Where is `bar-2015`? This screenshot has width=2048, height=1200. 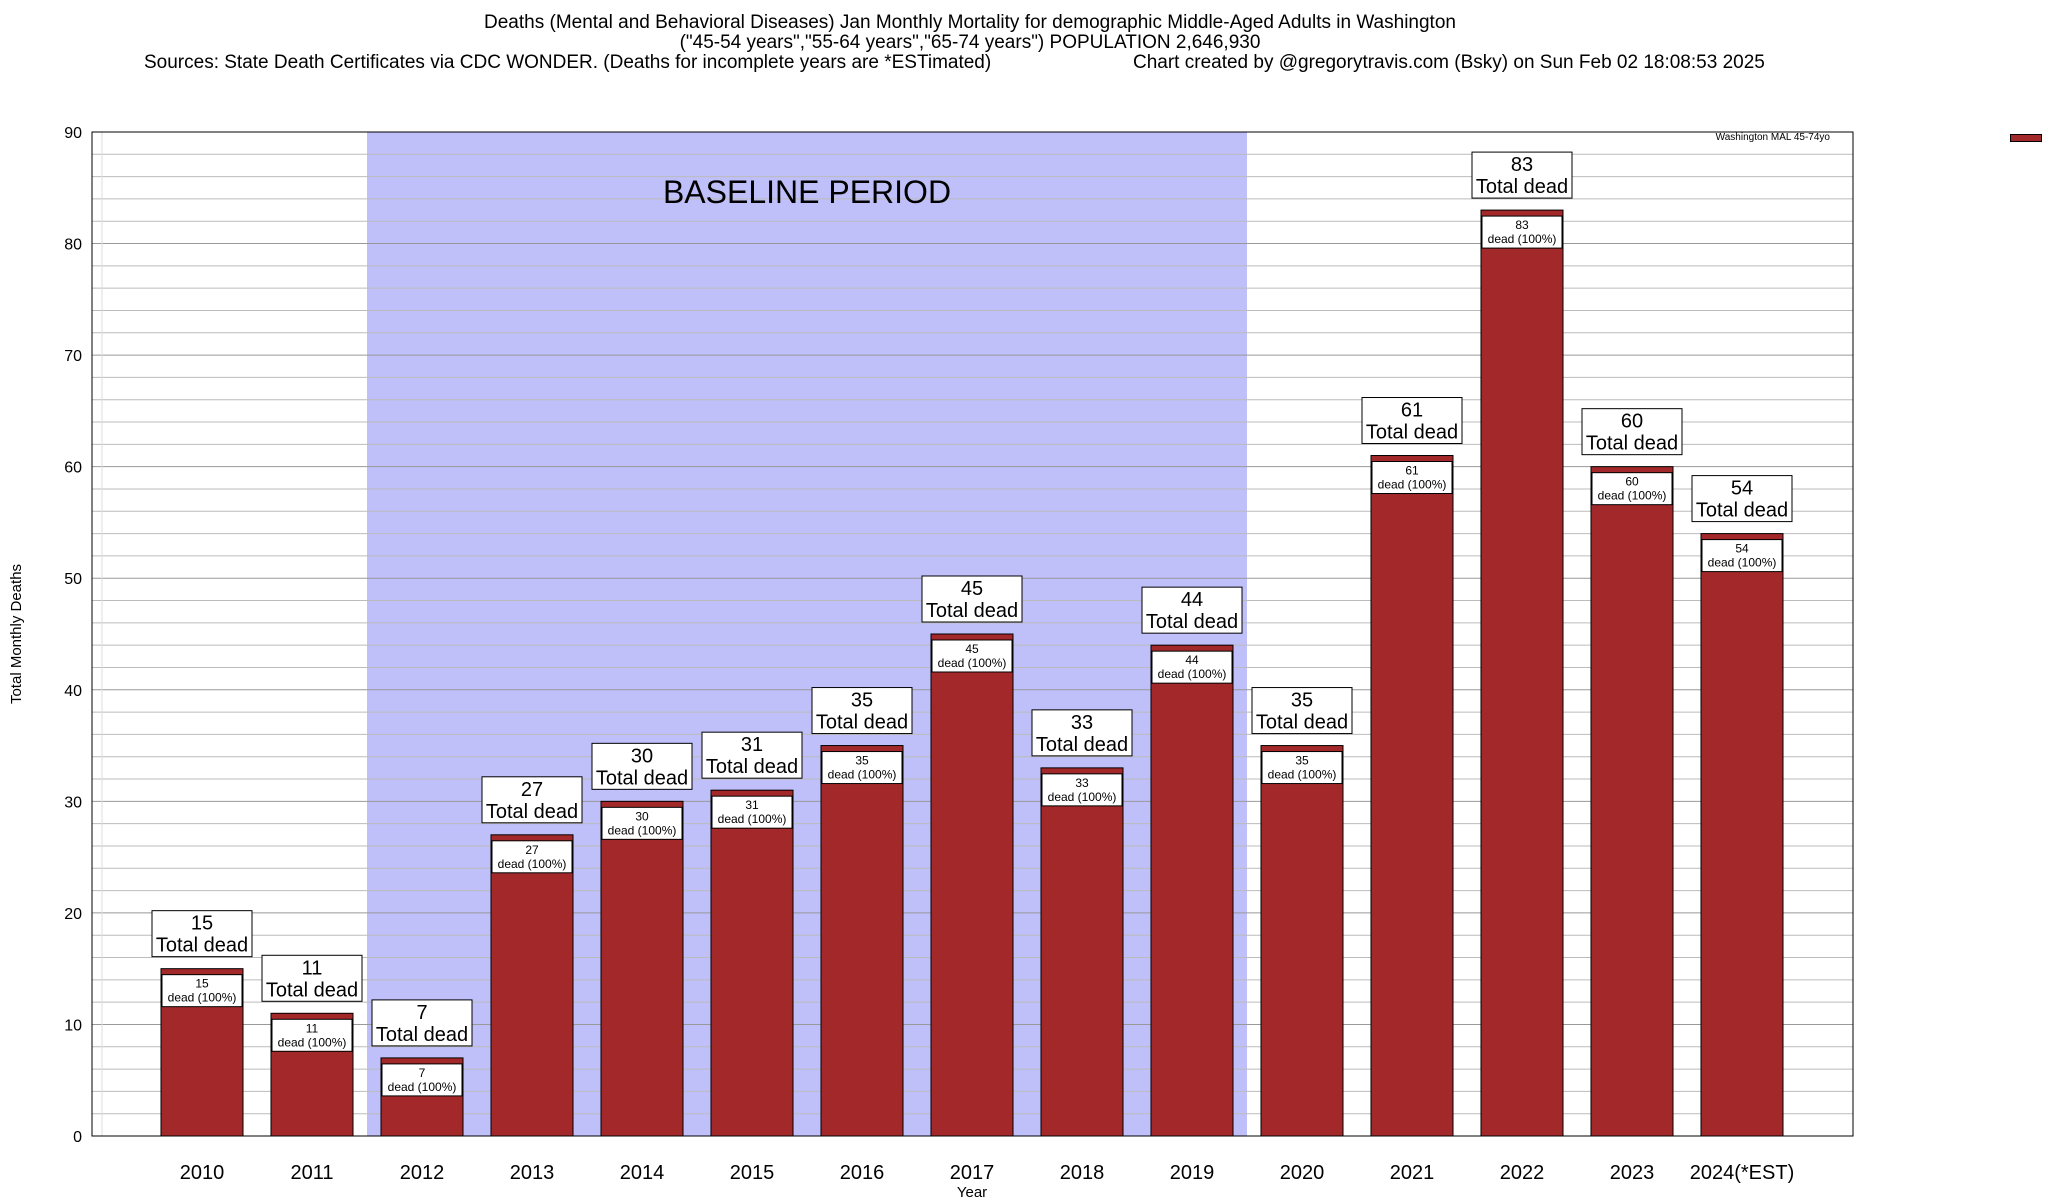 bar-2015 is located at coordinates (752, 963).